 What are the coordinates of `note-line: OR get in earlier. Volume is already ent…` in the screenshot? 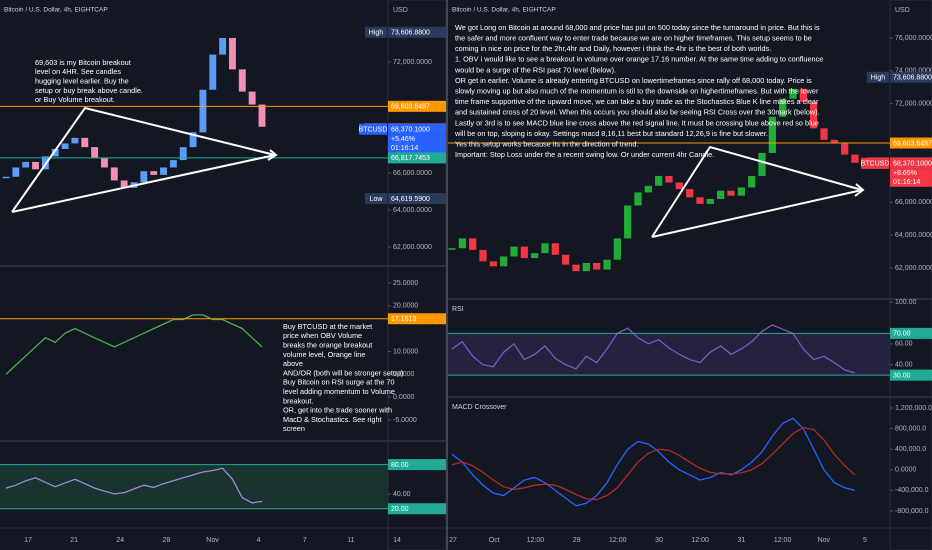 It's located at (633, 80).